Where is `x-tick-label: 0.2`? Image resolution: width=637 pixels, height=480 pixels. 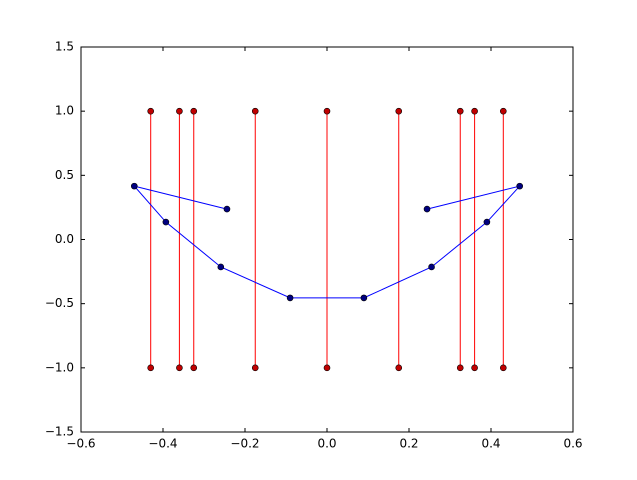 x-tick-label: 0.2 is located at coordinates (408, 444).